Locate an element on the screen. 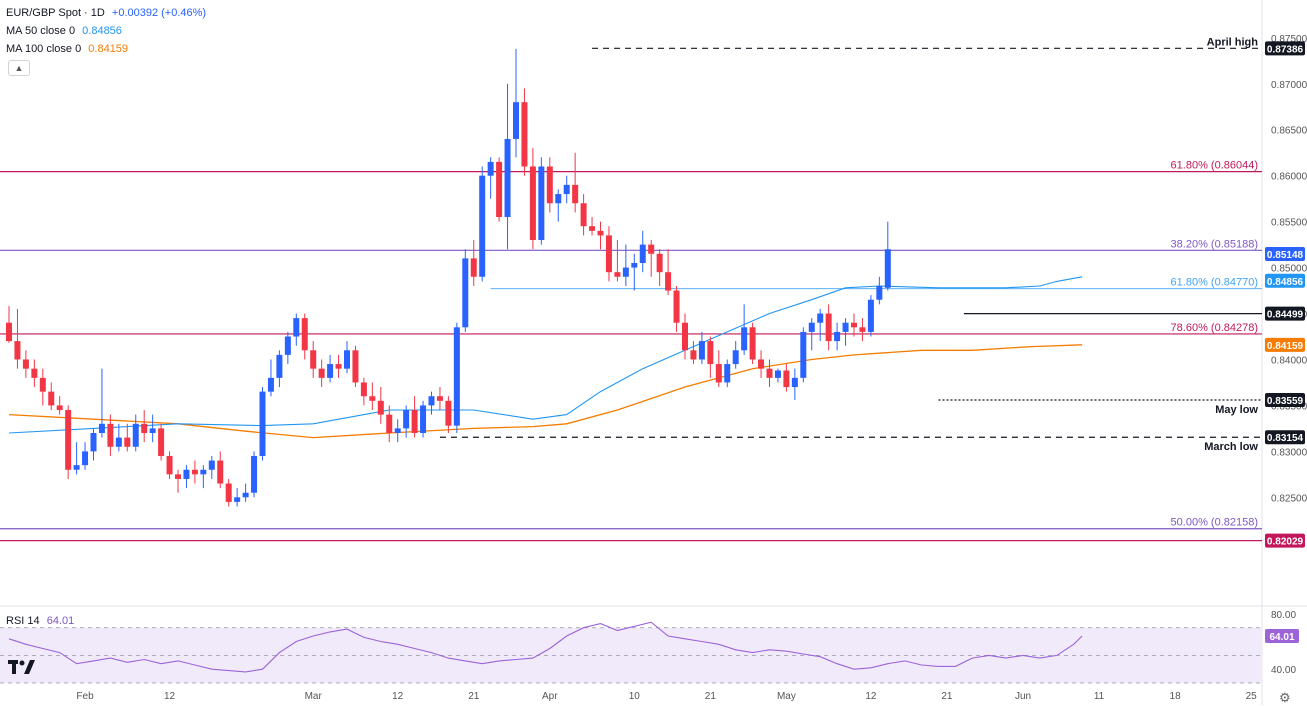 The width and height of the screenshot is (1307, 706). price-tick-label: 0.86000 is located at coordinates (1289, 177).